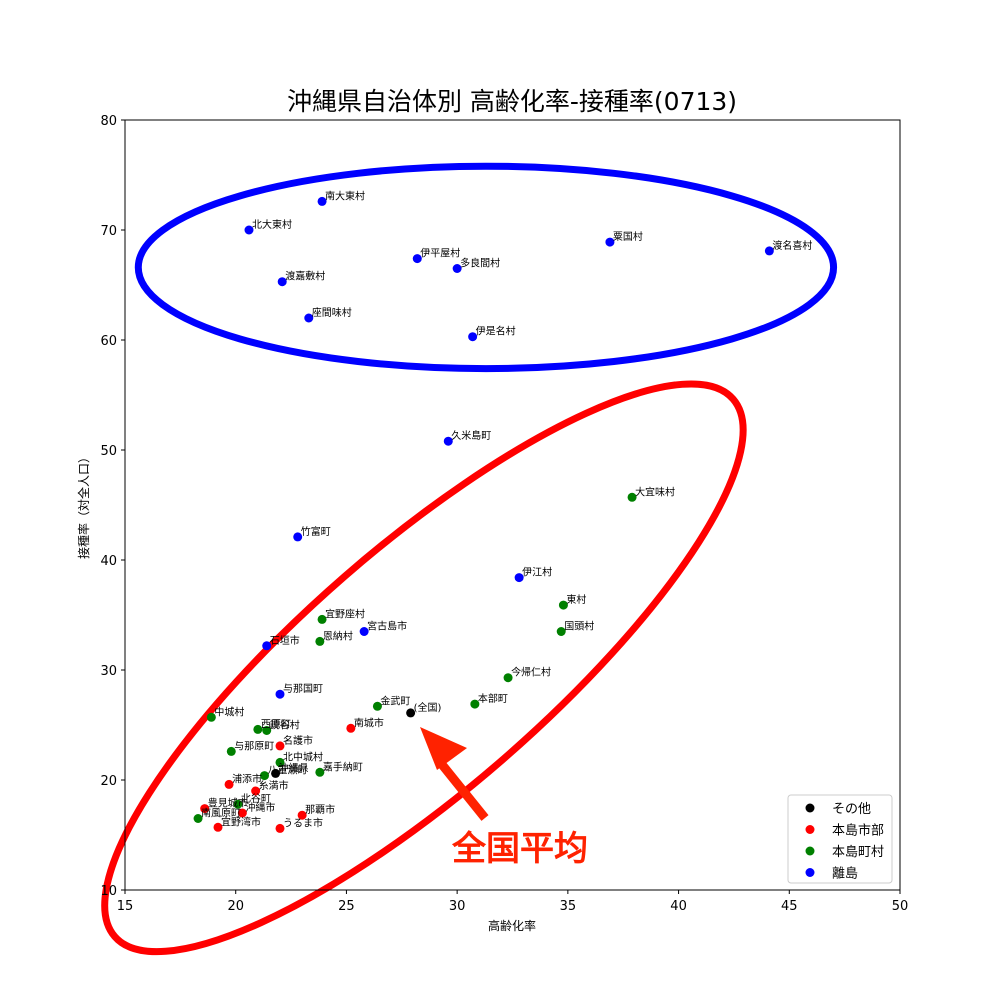 Image resolution: width=1000 pixels, height=1004 pixels. What do you see at coordinates (343, 766) in the screenshot?
I see `point-label: 嘉手納町` at bounding box center [343, 766].